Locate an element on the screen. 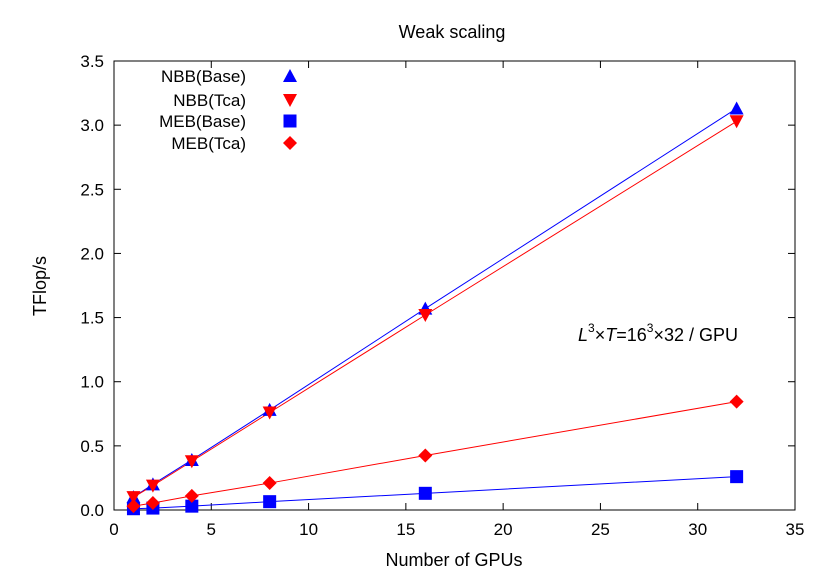 The image size is (822, 576). x-tick-label: 20 is located at coordinates (503, 529).